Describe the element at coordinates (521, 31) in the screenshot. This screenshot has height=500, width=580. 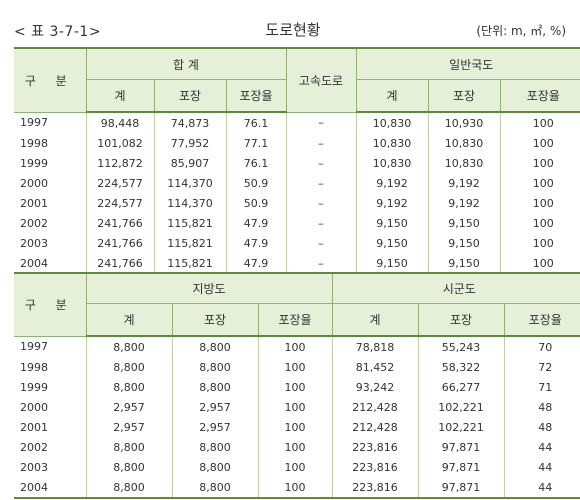
I see `unit-note: (단위: m, ㎡, %)` at that location.